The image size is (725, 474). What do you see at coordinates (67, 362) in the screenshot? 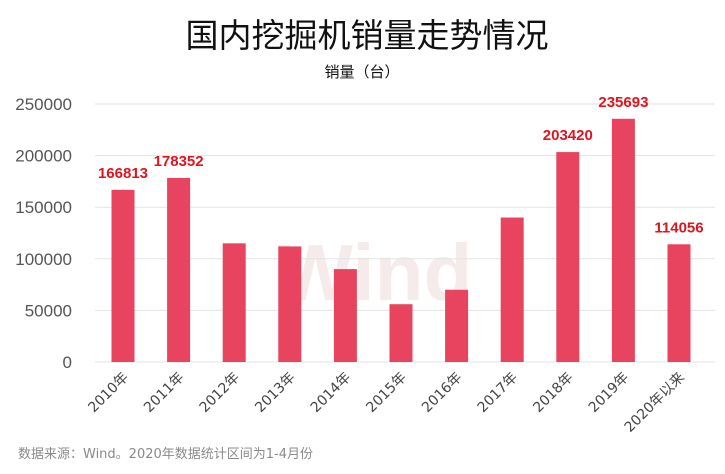
I see `y-tick-label: 0` at bounding box center [67, 362].